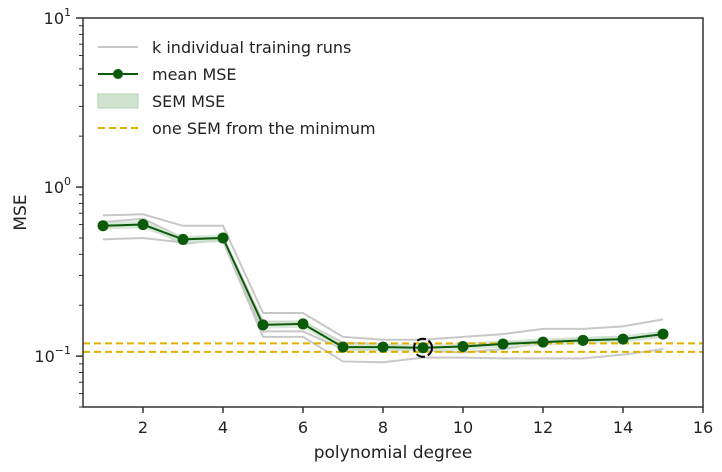  I want to click on legend-sem-swatch, so click(118, 101).